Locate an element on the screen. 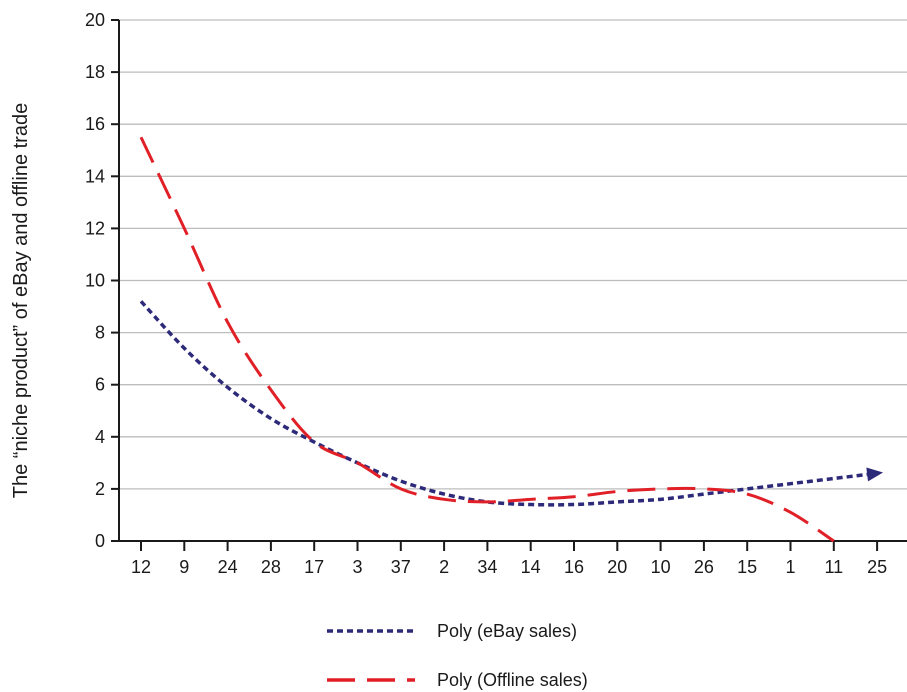 The image size is (907, 692). legend-label-ebay: Poly (eBay sales) is located at coordinates (507, 631).